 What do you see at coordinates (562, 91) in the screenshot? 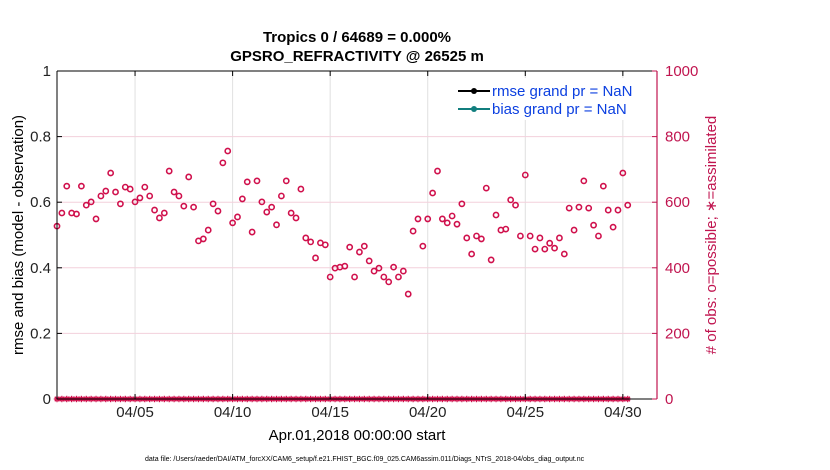
I see `legend-label-rmse: rmse grand pr = NaN` at bounding box center [562, 91].